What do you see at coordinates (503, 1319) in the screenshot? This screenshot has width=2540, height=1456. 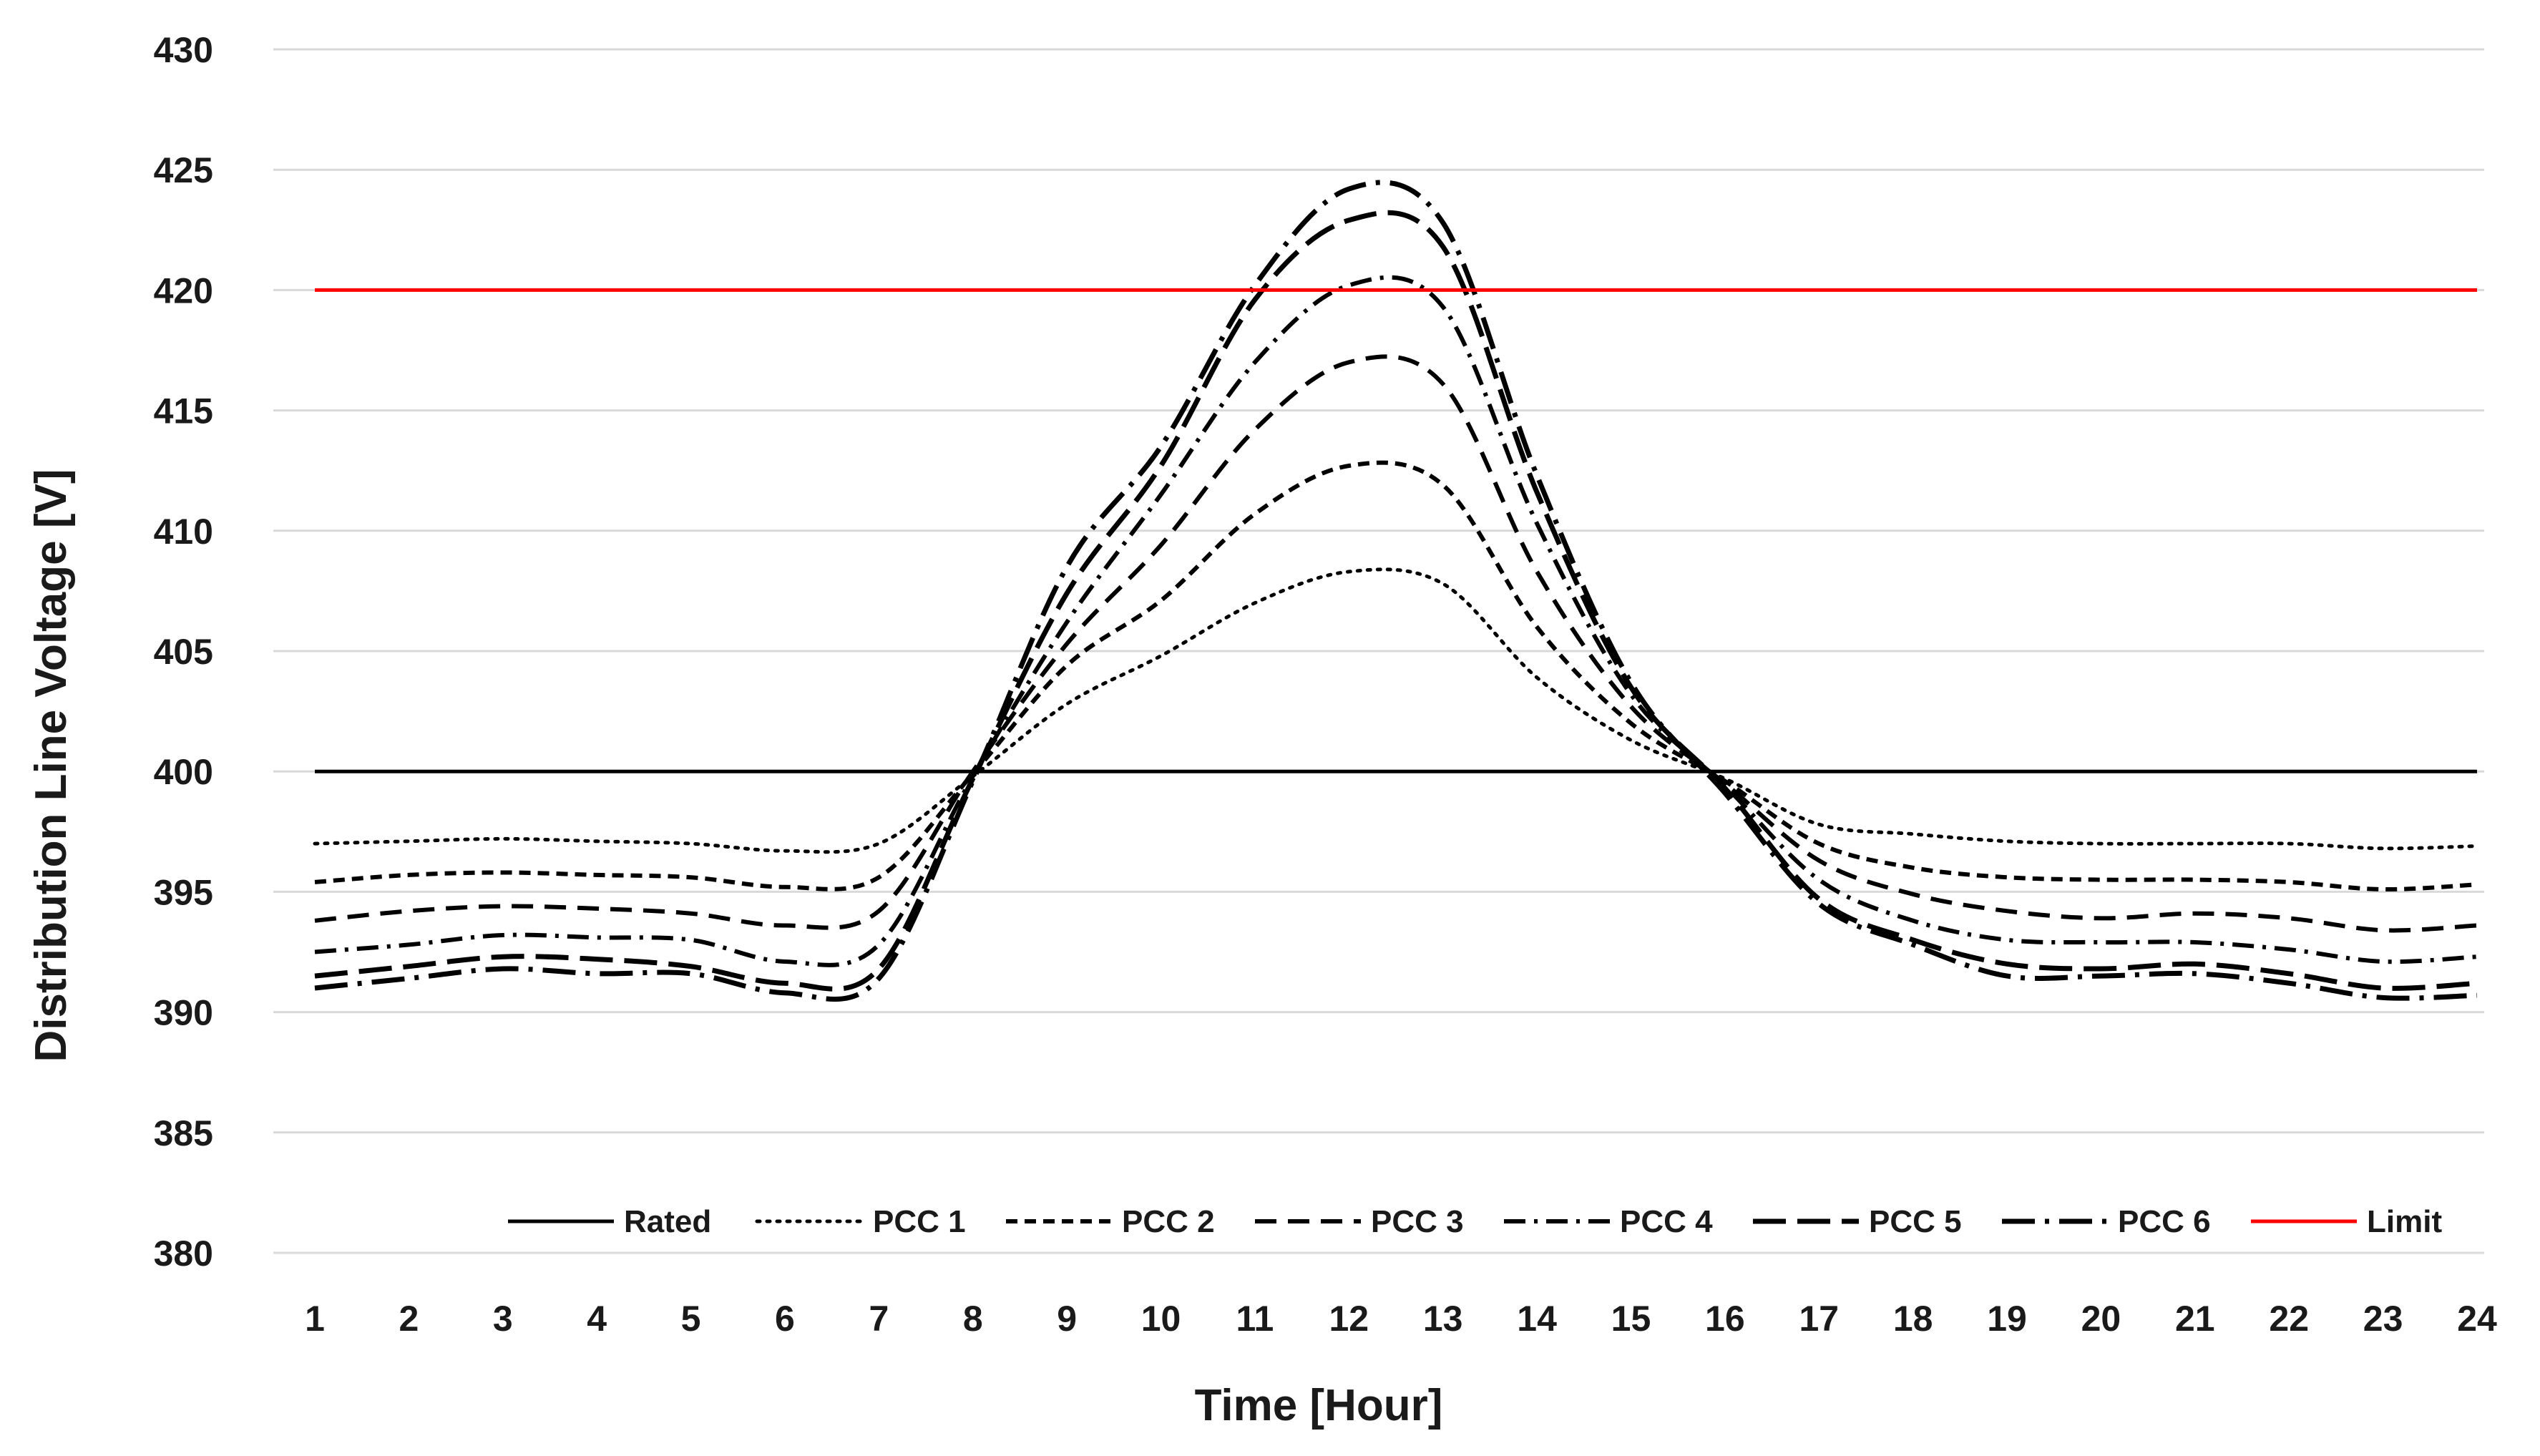 I see `x-tick-label-3: 3` at bounding box center [503, 1319].